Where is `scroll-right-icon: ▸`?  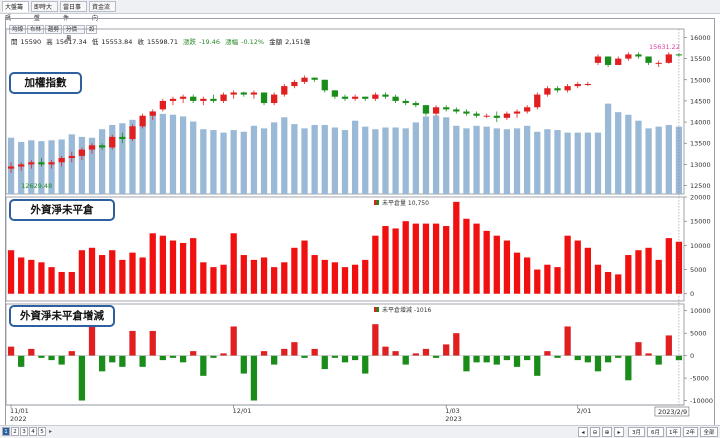 scroll-right-icon: ▸ is located at coordinates (619, 432).